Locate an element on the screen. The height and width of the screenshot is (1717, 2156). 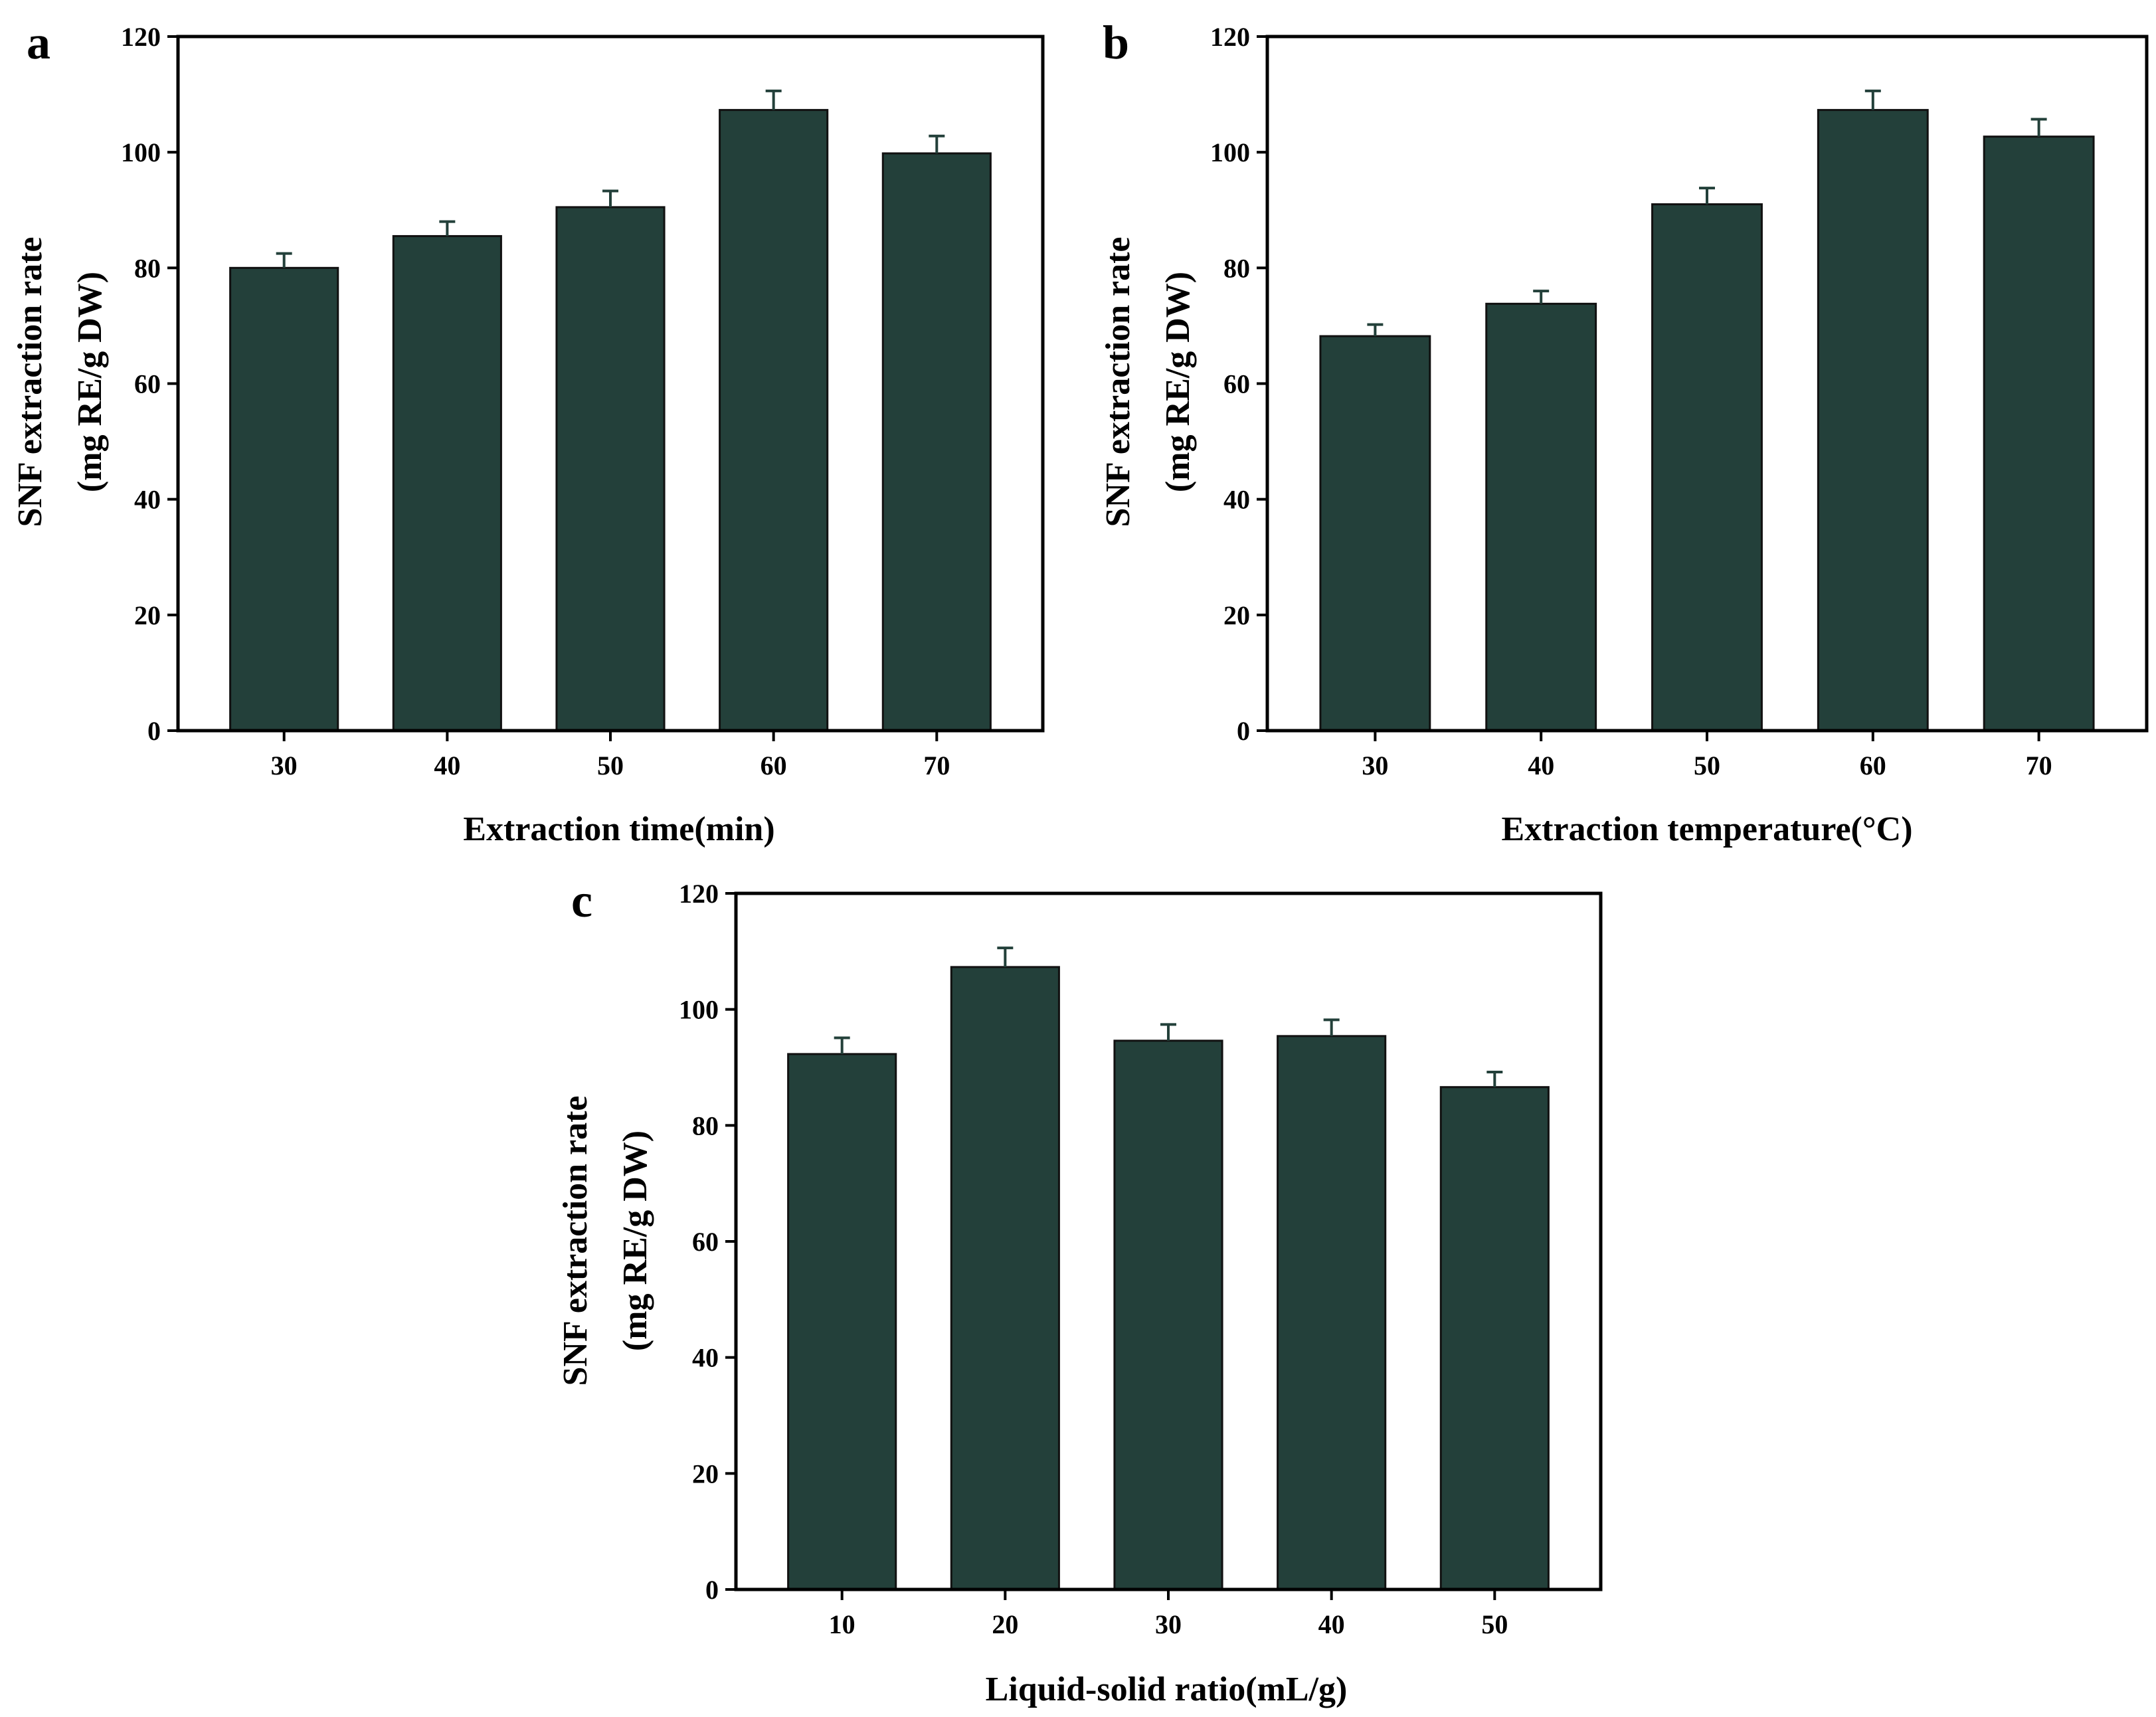
x-axis-title: Extraction temperature(°C) is located at coordinates (1706, 829).